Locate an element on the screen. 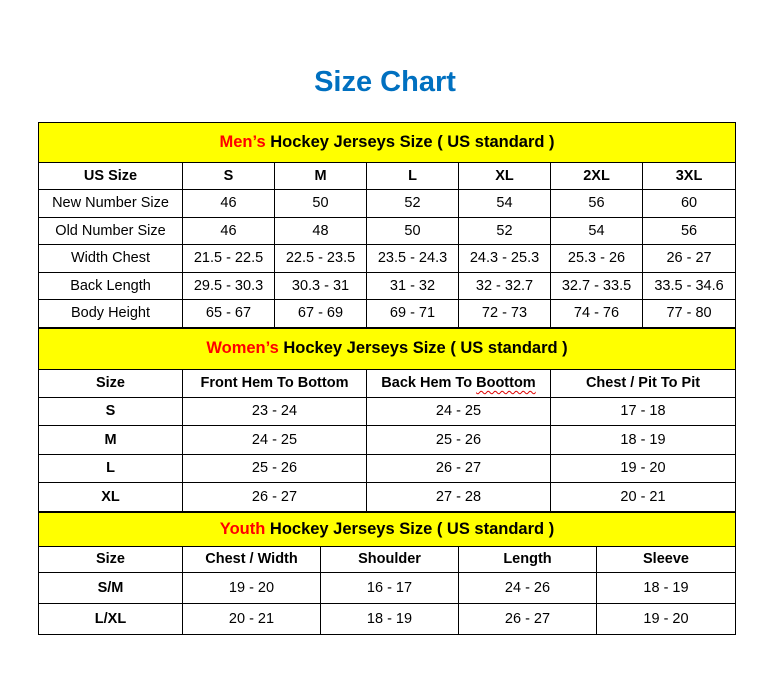 The image size is (776, 692). table-cell: 67 - 69 is located at coordinates (320, 313).